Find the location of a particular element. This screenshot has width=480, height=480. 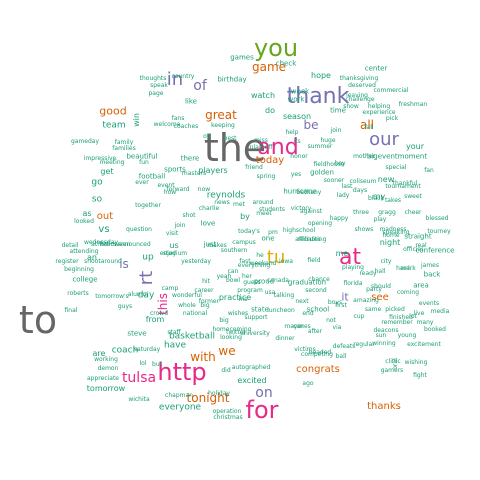

word-black: black is located at coordinates (376, 198).